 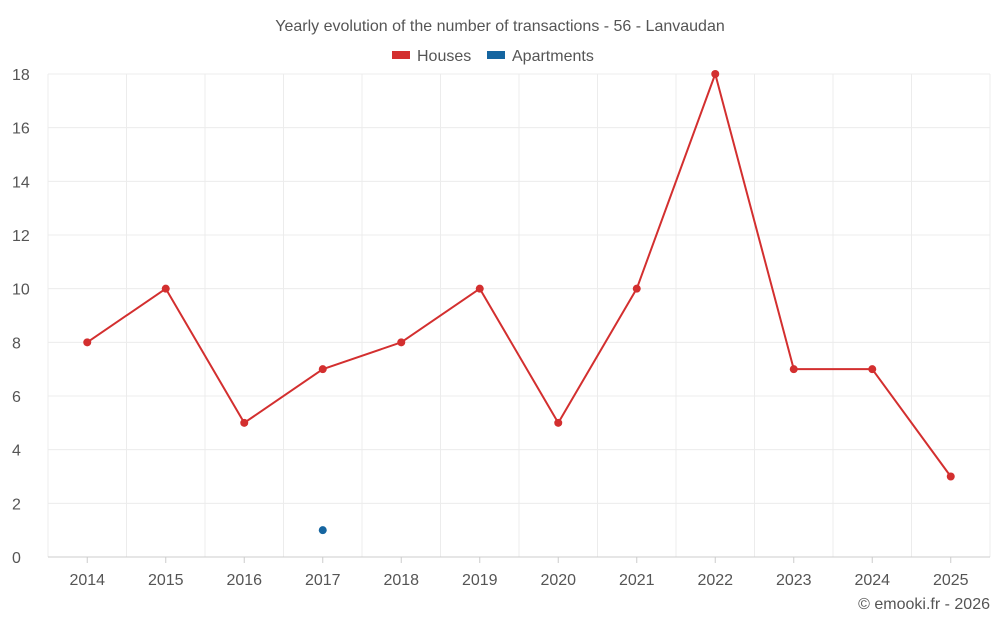 What do you see at coordinates (21, 317) in the screenshot?
I see `y-axis: 0 2 4 6 8 10 12 14 16 18` at bounding box center [21, 317].